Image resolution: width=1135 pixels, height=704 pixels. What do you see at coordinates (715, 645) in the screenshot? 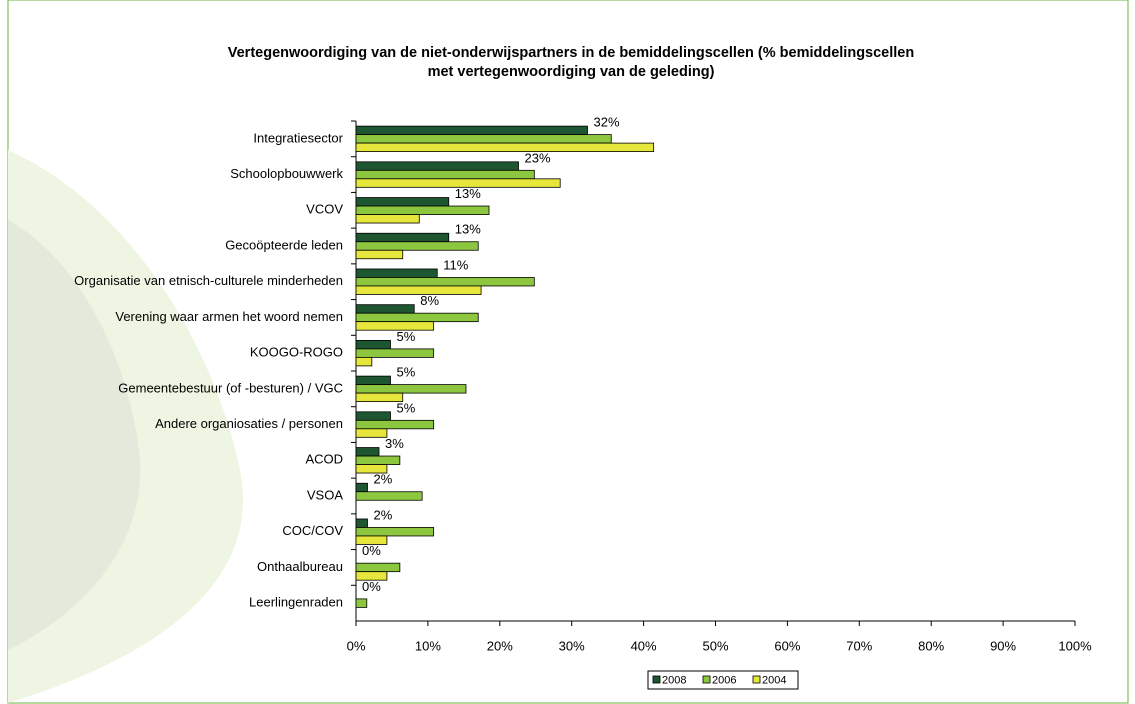
I see `x-tick-label: 50%` at bounding box center [715, 645].